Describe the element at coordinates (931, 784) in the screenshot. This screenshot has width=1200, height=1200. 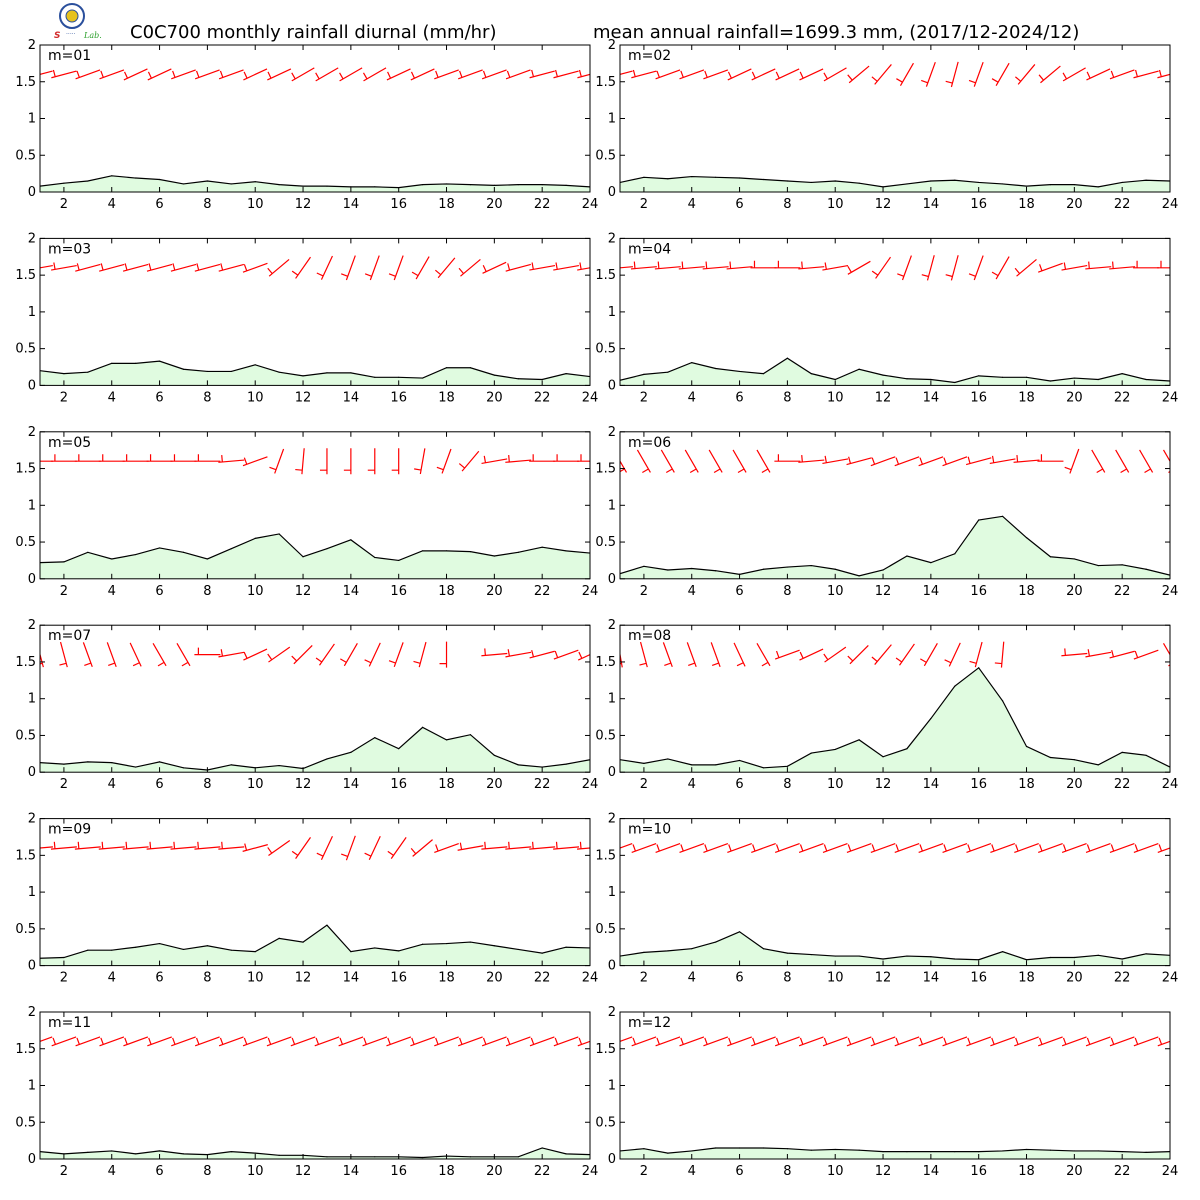
I see `x-tick-label: 14` at that location.